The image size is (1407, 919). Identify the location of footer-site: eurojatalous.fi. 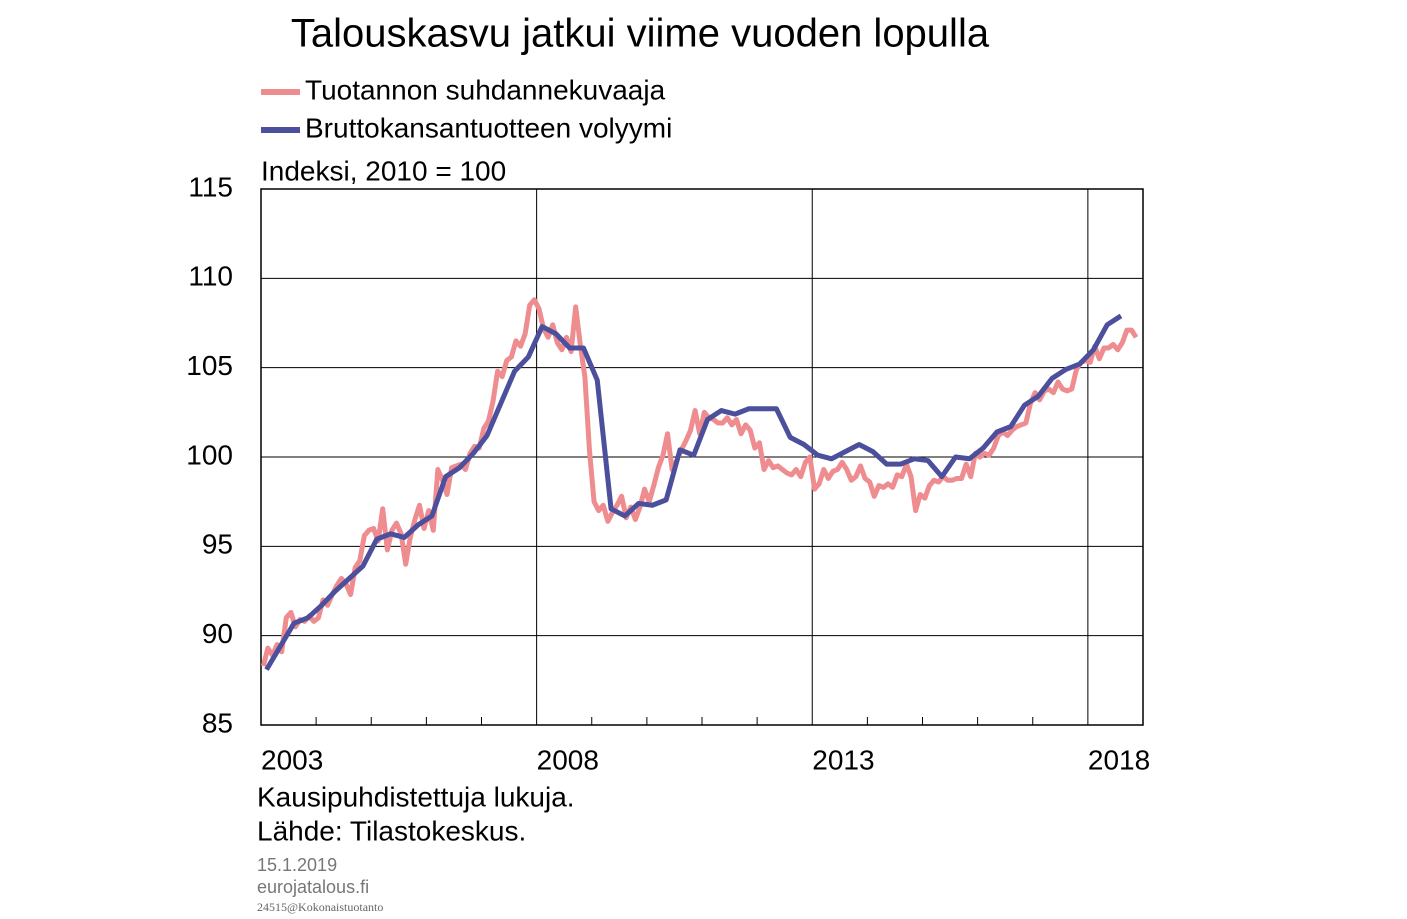
(313, 887).